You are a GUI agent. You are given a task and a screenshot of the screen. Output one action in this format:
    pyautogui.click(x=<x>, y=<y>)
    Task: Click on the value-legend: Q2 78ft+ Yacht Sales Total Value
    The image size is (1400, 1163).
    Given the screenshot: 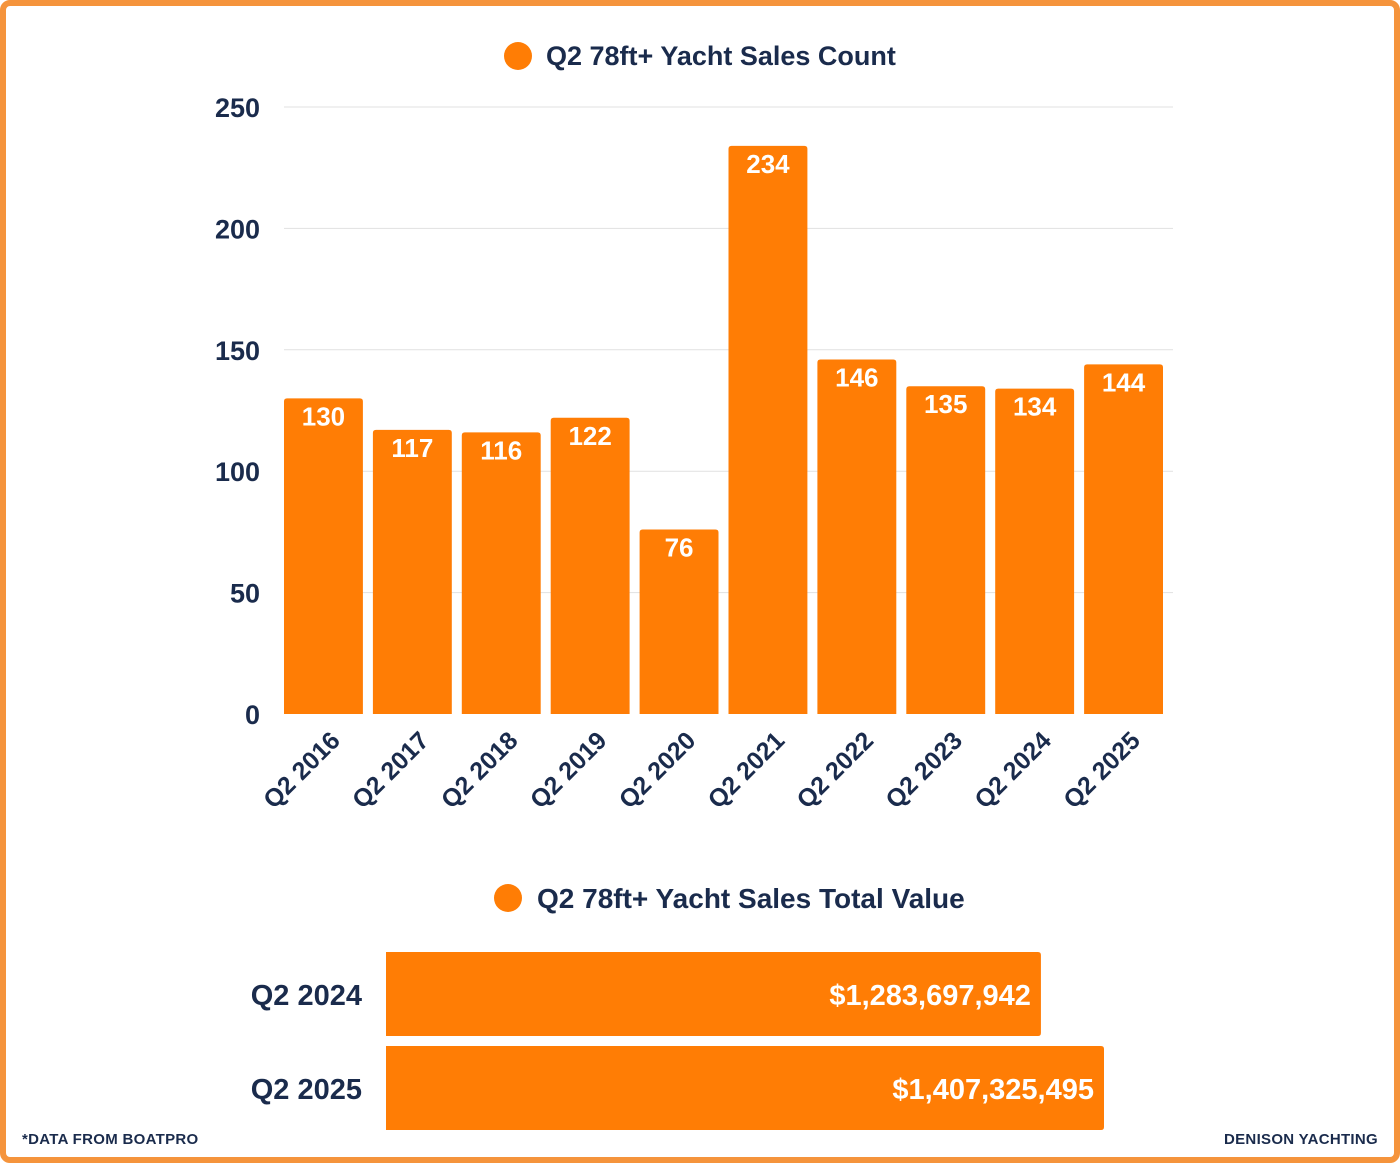 What is the action you would take?
    pyautogui.click(x=729, y=898)
    